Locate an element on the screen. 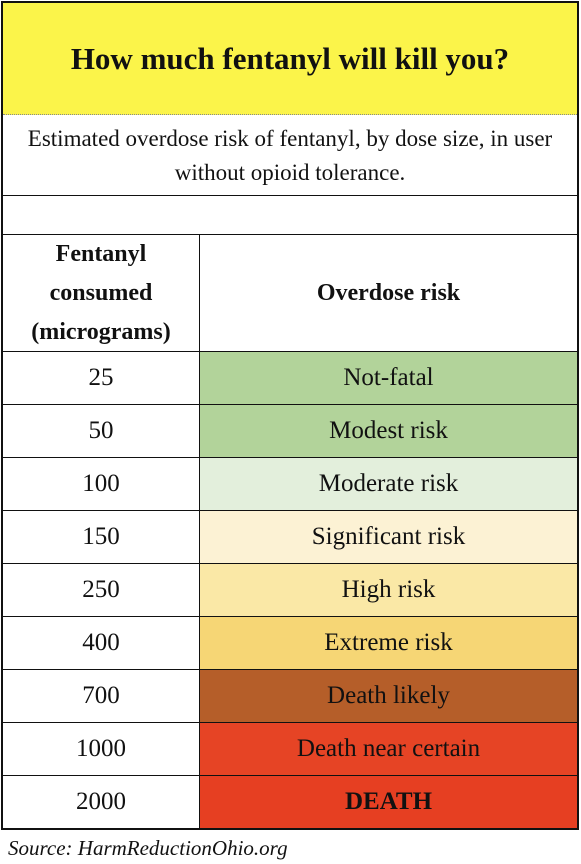 Image resolution: width=581 pixels, height=864 pixels. risk-cell: Extreme risk is located at coordinates (388, 643).